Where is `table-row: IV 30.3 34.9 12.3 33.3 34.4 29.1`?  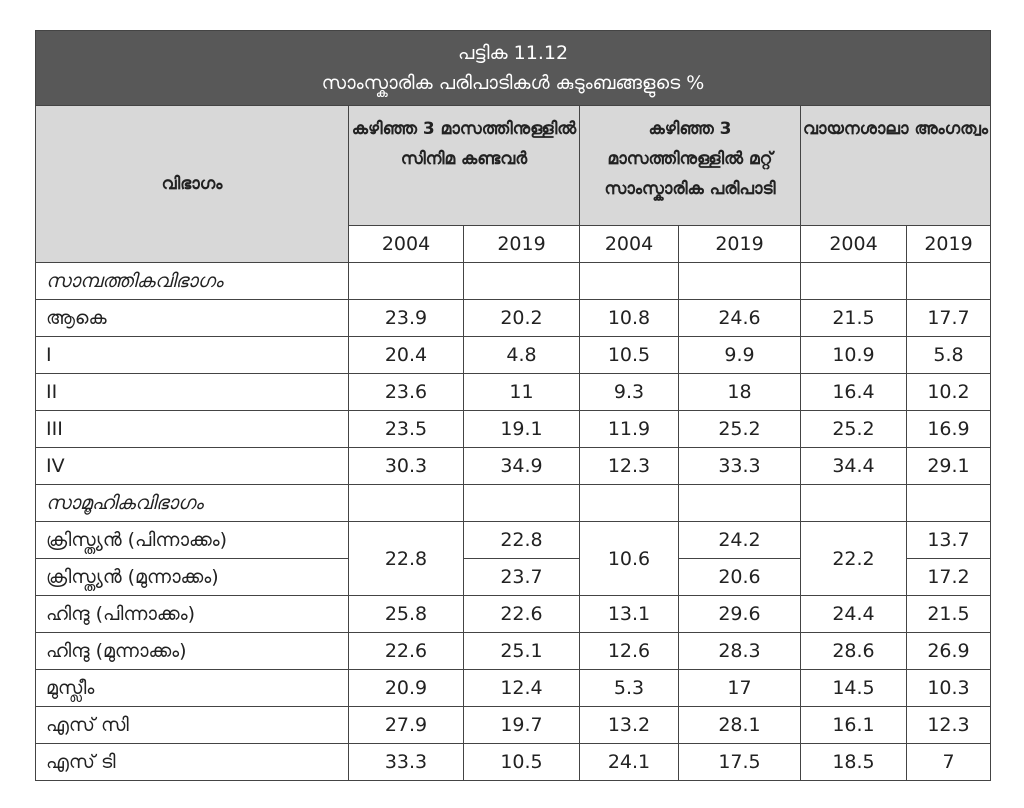 table-row: IV 30.3 34.9 12.3 33.3 34.4 29.1 is located at coordinates (513, 466).